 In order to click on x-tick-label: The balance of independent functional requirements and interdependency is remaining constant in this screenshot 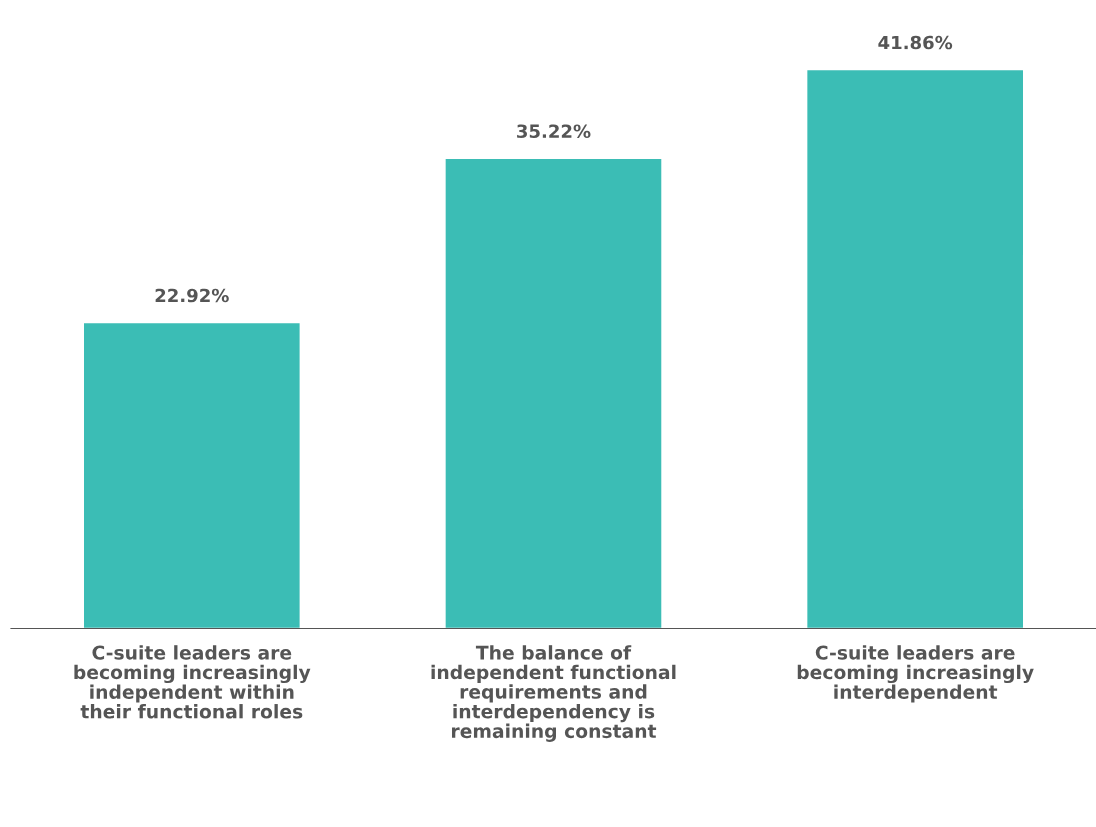, I will do `click(553, 693)`.